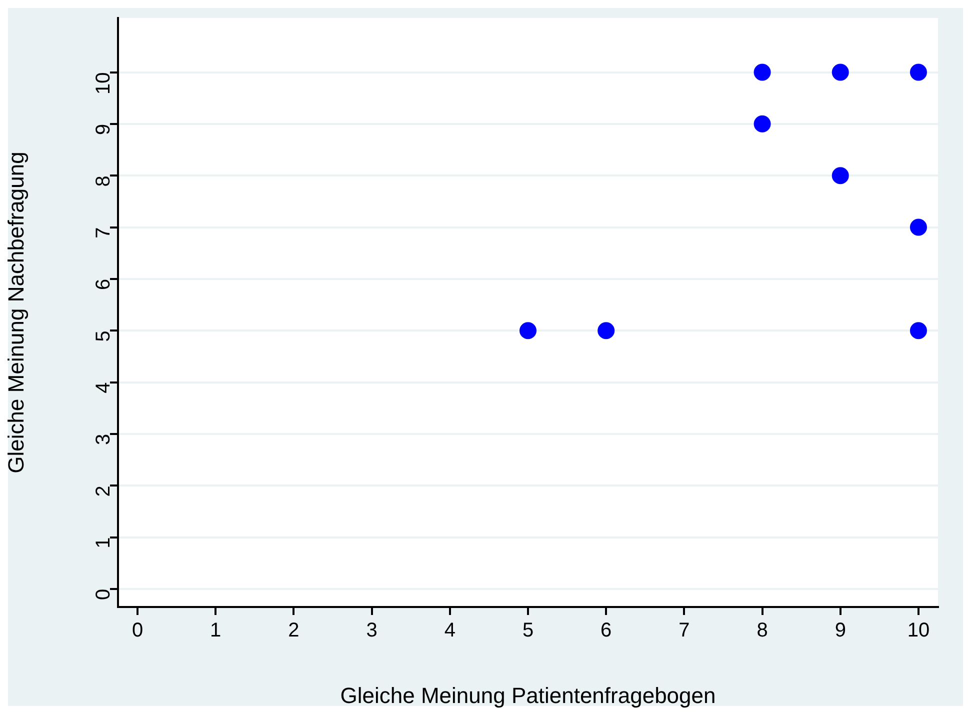 This screenshot has height=714, width=971. I want to click on x-tick-label: 1, so click(216, 631).